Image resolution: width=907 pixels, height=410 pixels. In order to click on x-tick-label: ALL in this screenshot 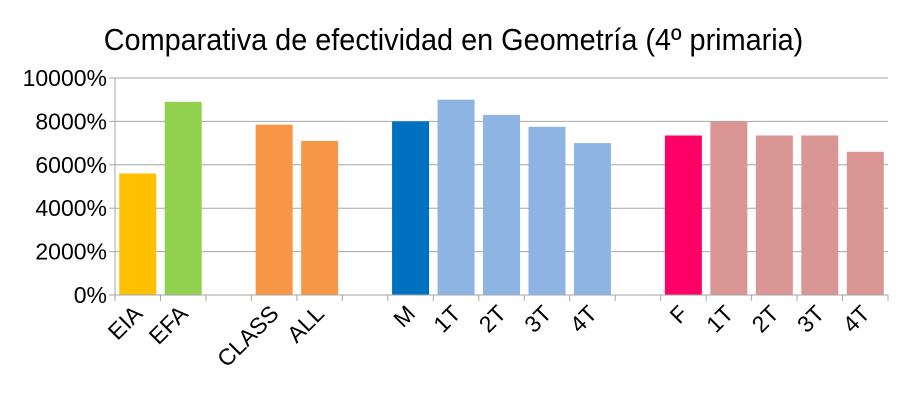, I will do `click(305, 323)`.